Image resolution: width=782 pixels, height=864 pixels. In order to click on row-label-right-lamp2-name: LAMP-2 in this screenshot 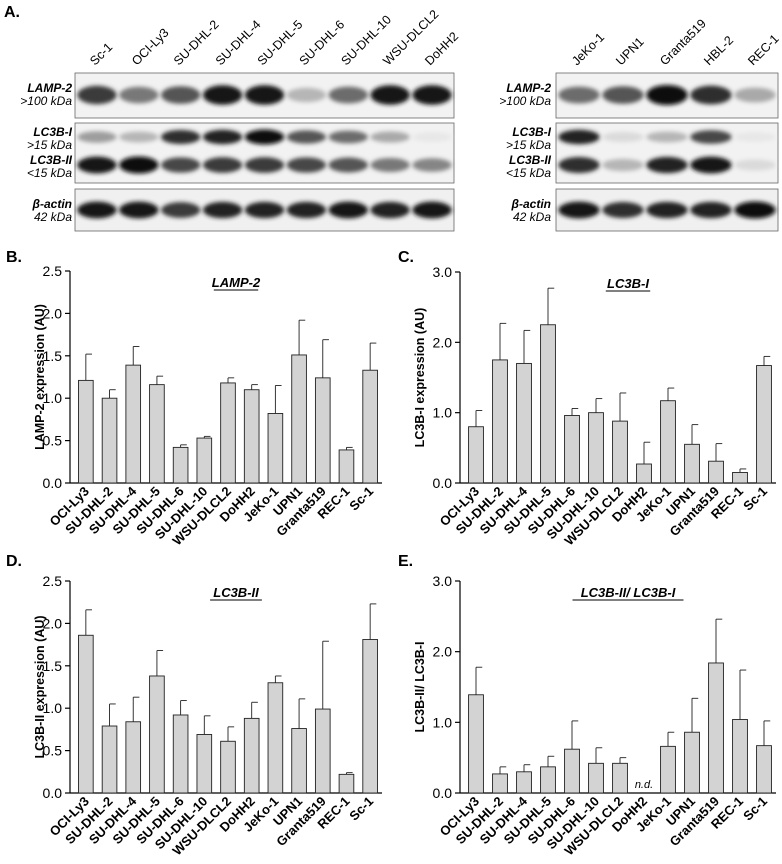, I will do `click(528, 88)`.